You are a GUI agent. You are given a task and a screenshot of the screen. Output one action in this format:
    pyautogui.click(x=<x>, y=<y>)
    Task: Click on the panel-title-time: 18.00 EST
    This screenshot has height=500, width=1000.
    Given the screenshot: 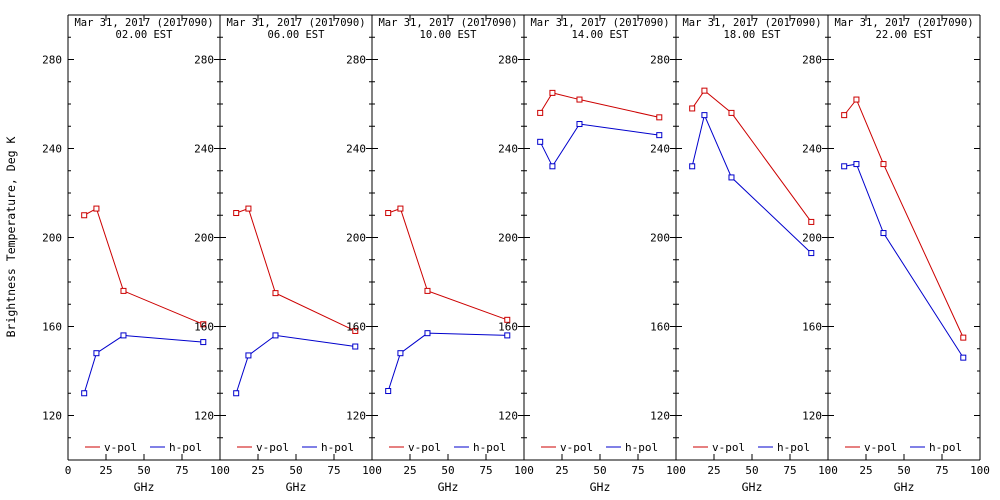 What is the action you would take?
    pyautogui.click(x=753, y=35)
    